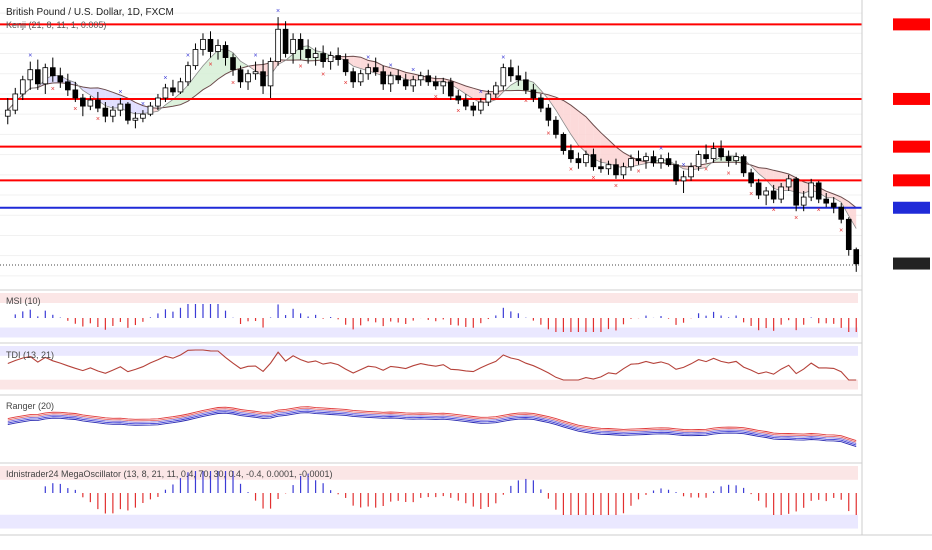  I want to click on ranger-title: Ranger (20), so click(30, 406).